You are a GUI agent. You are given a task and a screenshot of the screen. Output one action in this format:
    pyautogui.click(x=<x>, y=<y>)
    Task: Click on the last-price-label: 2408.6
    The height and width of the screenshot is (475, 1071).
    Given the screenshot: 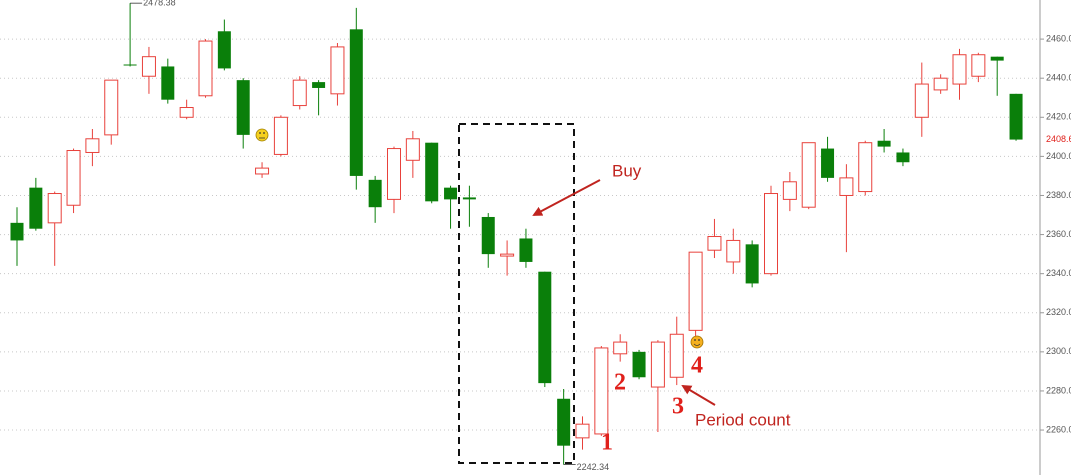 What is the action you would take?
    pyautogui.click(x=1058, y=139)
    